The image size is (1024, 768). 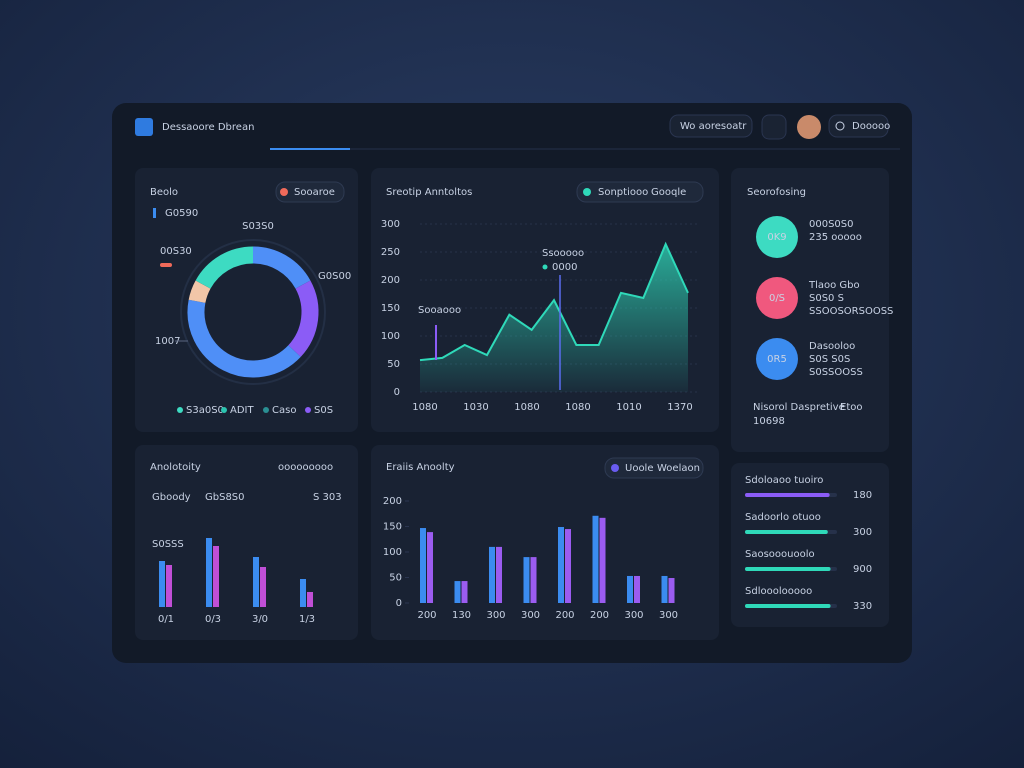 I want to click on y-tick-label: 50, so click(x=393, y=364).